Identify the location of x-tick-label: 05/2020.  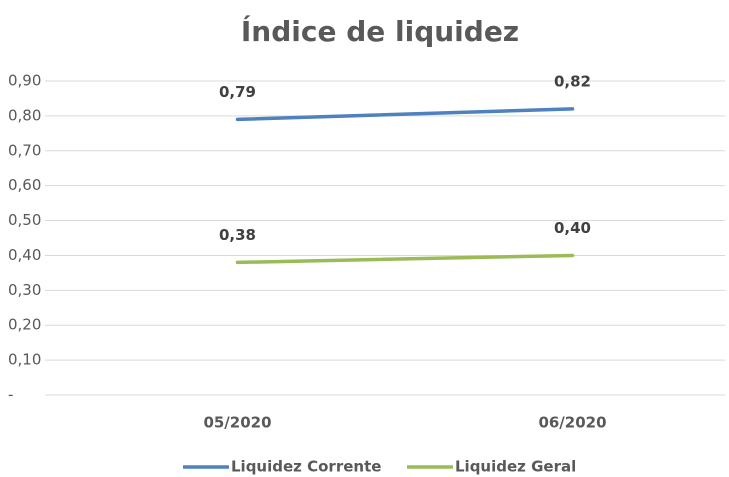
(237, 423).